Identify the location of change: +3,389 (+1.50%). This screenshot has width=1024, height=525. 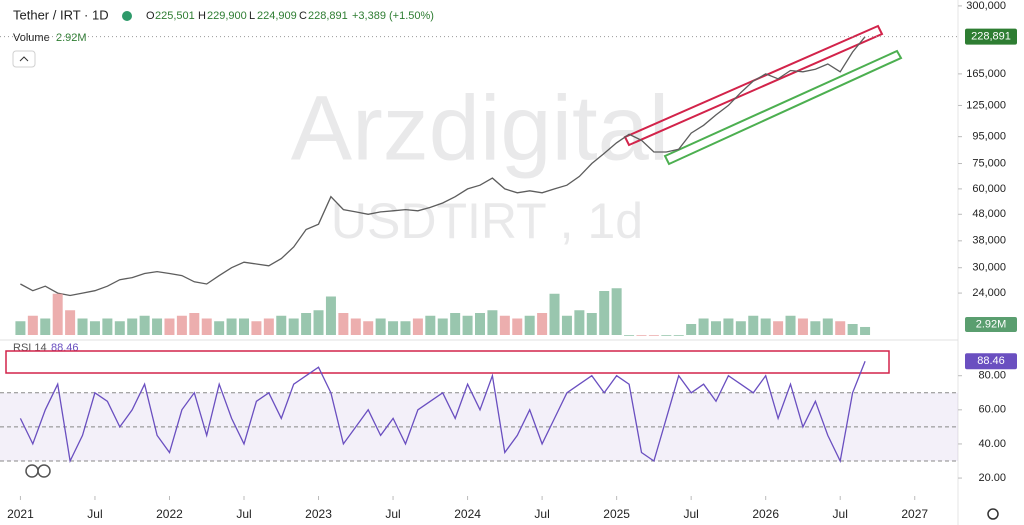
(393, 16).